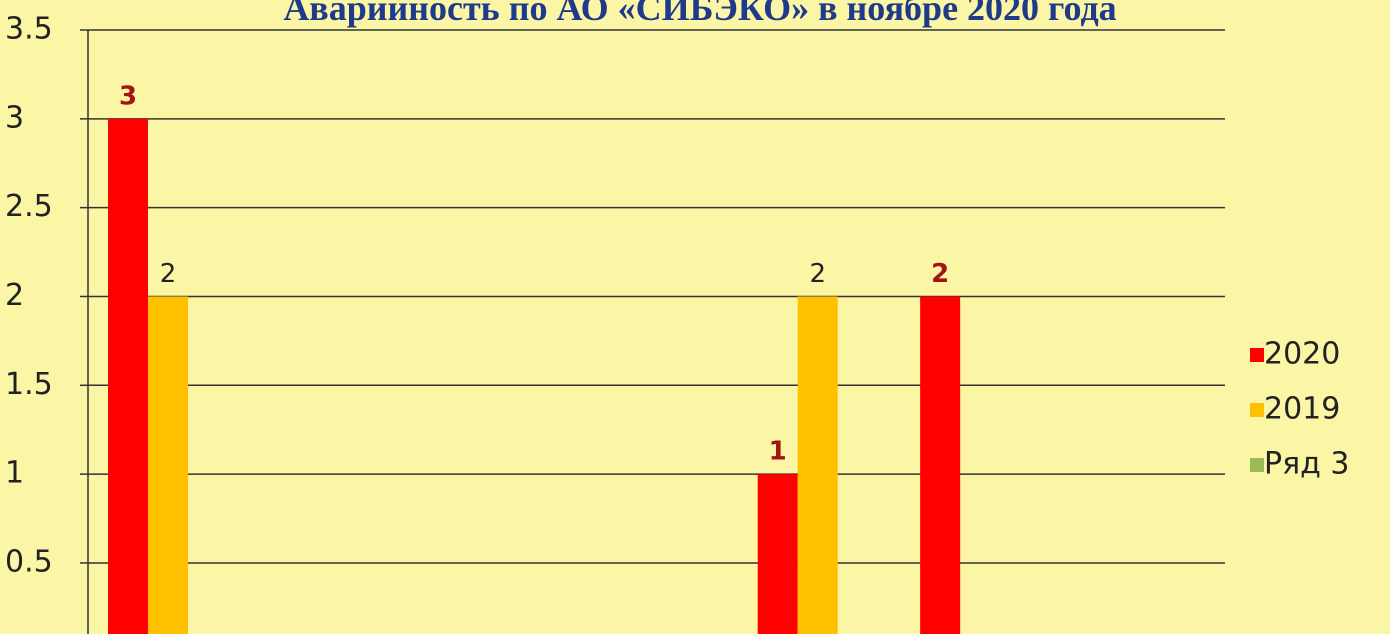 This screenshot has height=634, width=1390. I want to click on y-tick-label: 2.5, so click(29, 206).